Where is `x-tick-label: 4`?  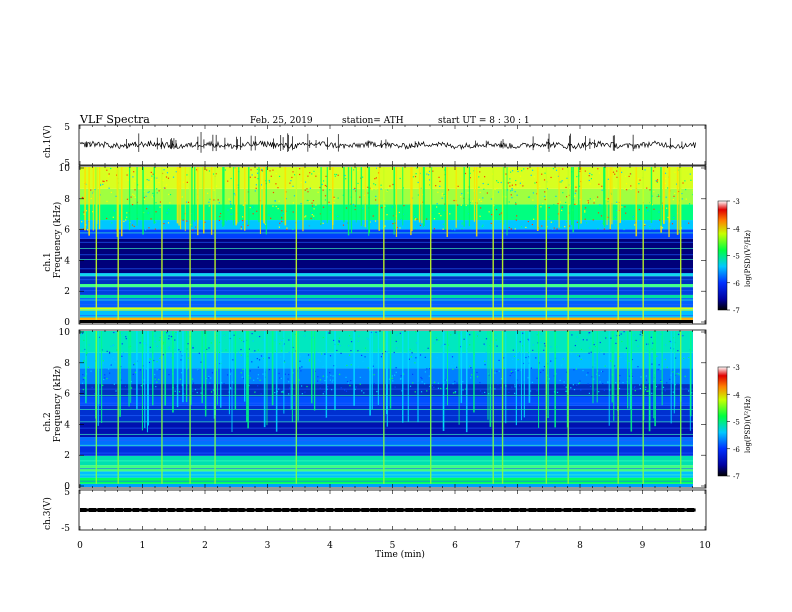
x-tick-label: 4 is located at coordinates (330, 546).